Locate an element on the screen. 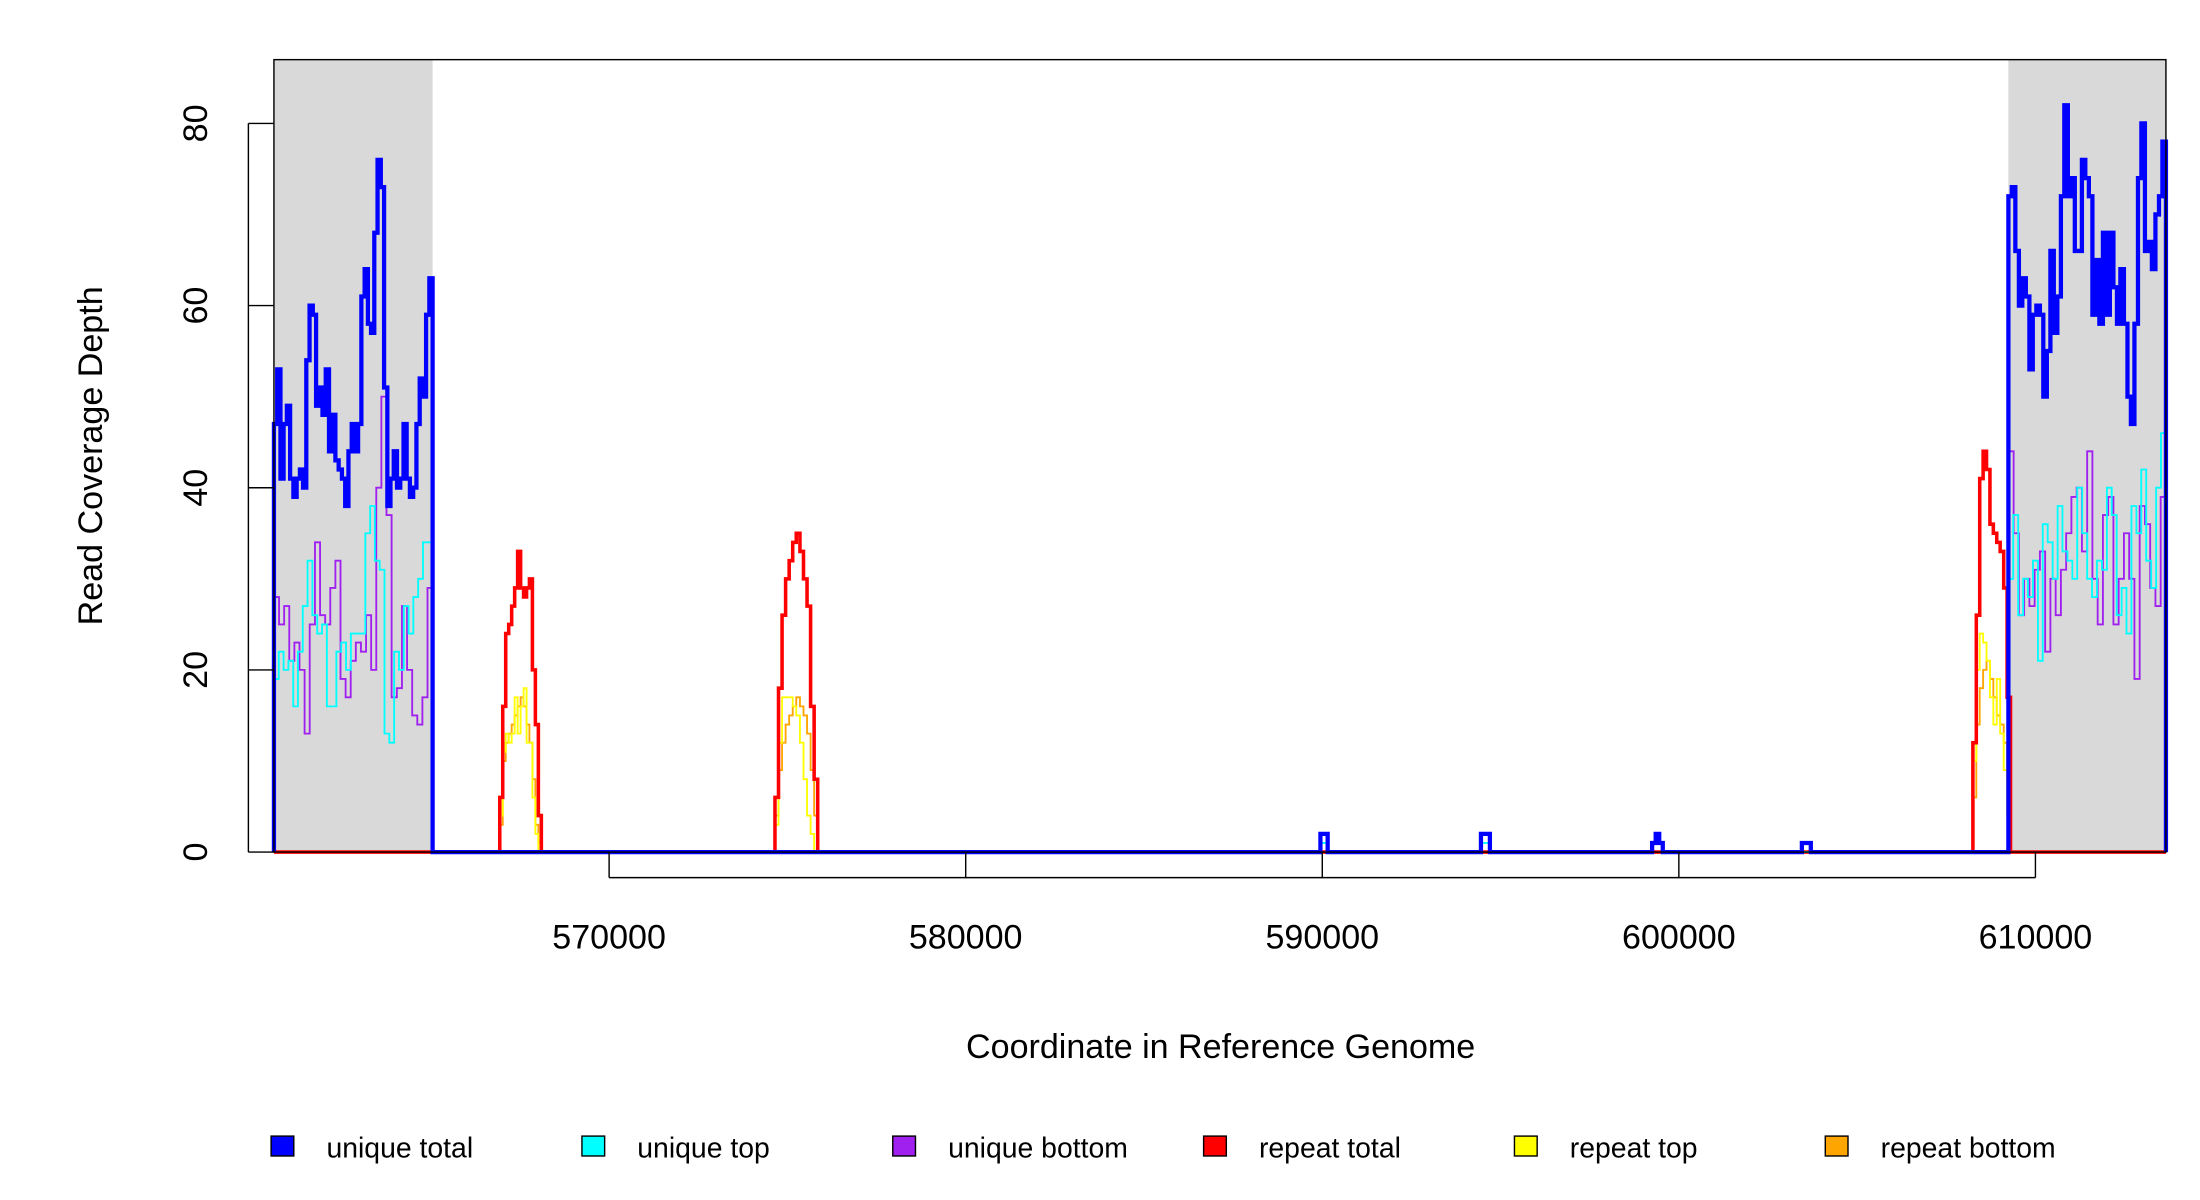 The height and width of the screenshot is (1200, 2200). y-axis-title: Read Coverage Depth is located at coordinates (91, 455).